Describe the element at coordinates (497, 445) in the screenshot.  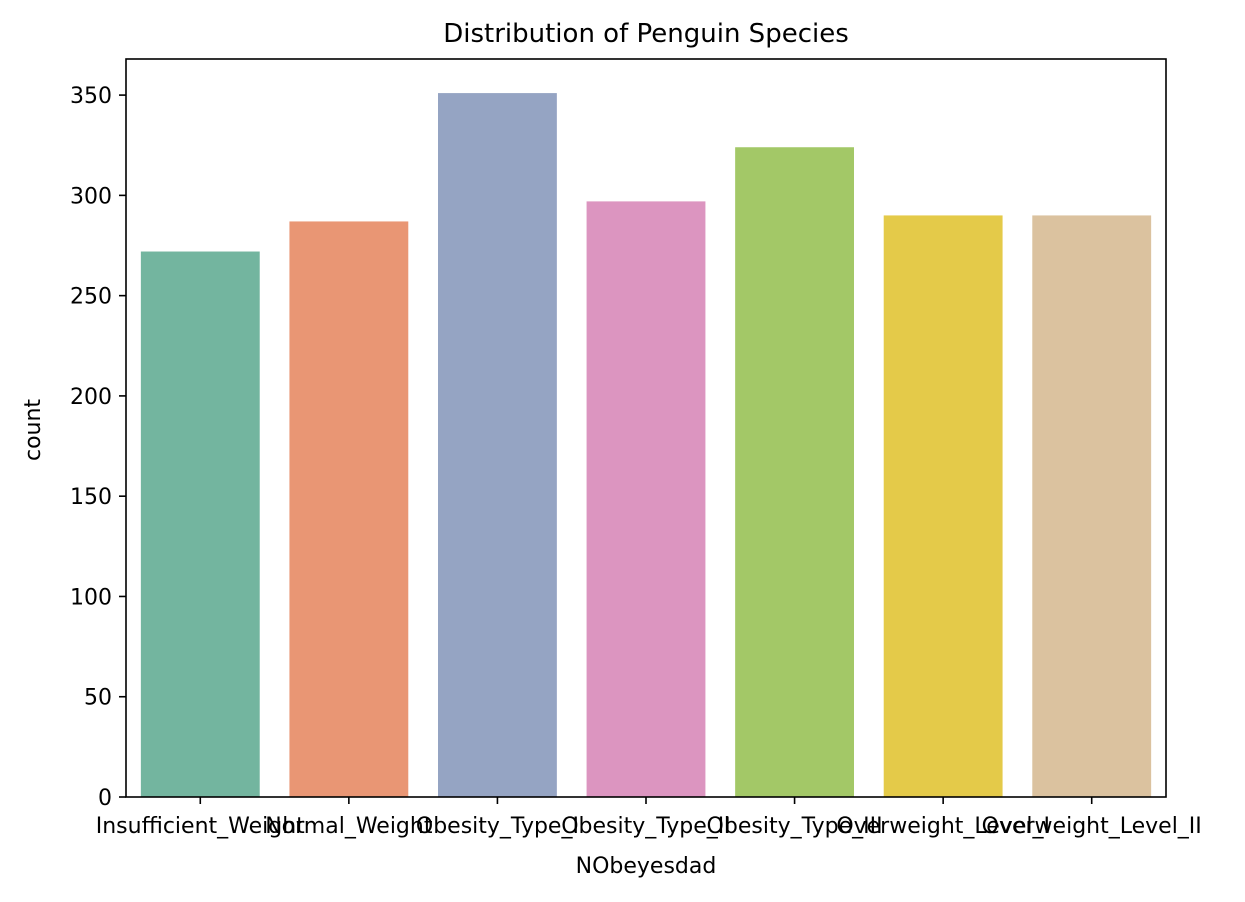
I see `bar-obesity-type-i` at that location.